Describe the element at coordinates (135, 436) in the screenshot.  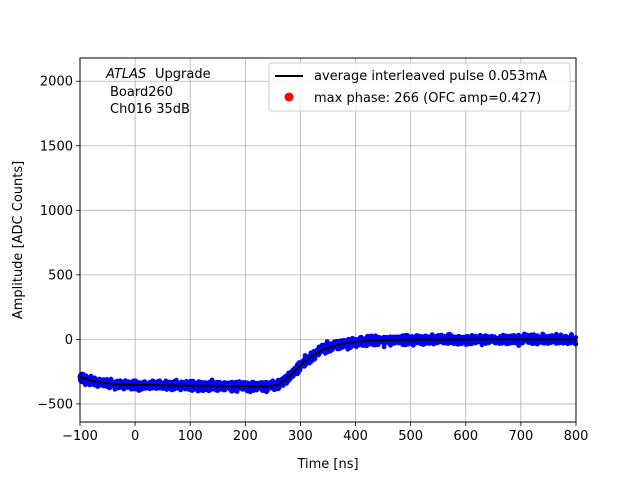
I see `x-tick-label: 0` at that location.